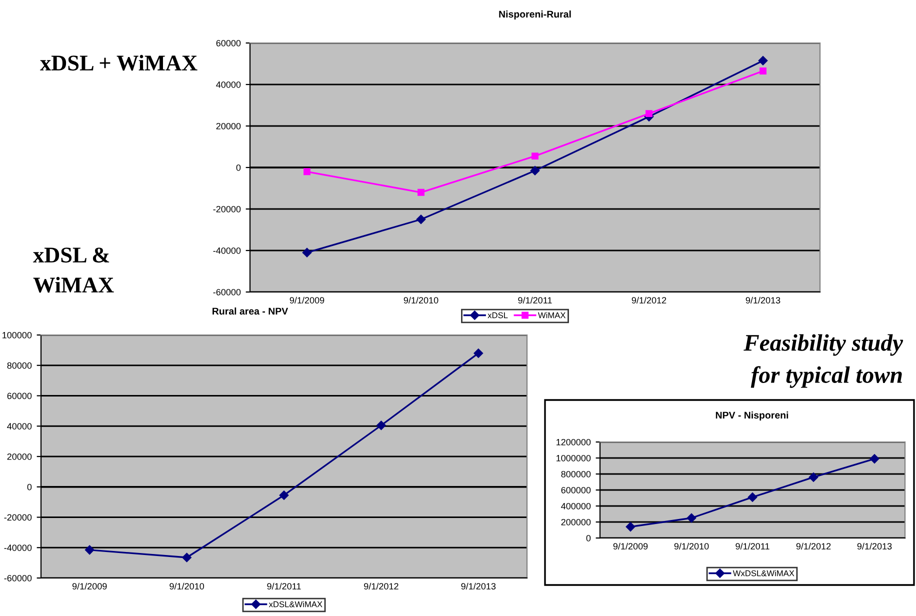 The width and height of the screenshot is (916, 616). What do you see at coordinates (119, 62) in the screenshot?
I see `text: xDSL + WiMAX` at bounding box center [119, 62].